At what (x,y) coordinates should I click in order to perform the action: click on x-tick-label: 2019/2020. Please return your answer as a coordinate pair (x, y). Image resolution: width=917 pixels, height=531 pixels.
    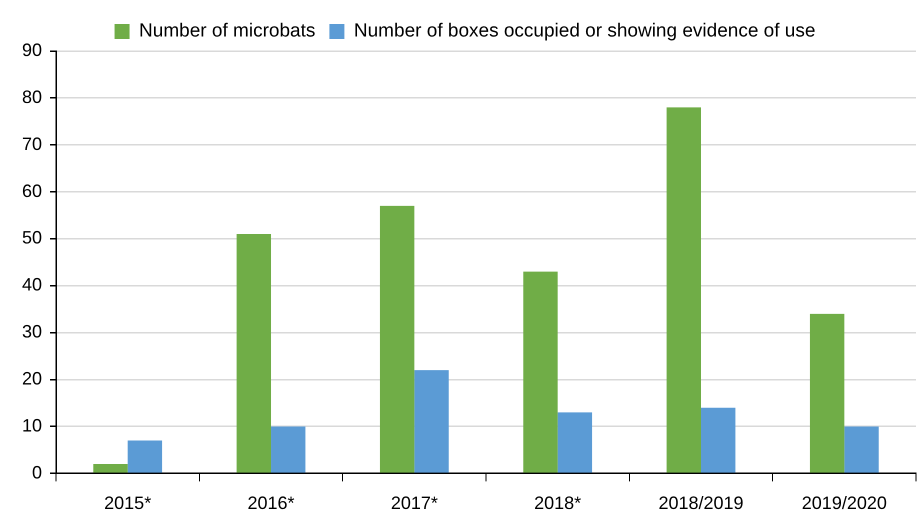
    Looking at the image, I should click on (844, 503).